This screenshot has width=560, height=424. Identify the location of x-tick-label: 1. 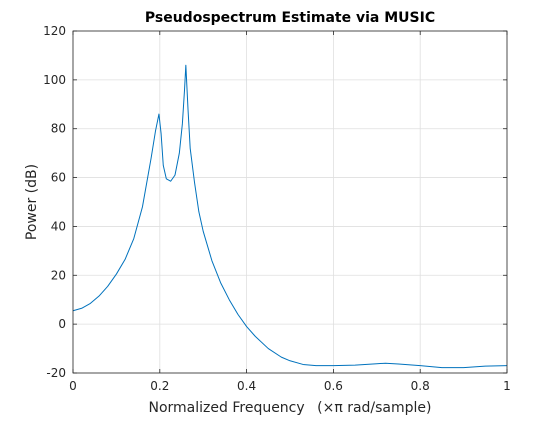
(507, 386).